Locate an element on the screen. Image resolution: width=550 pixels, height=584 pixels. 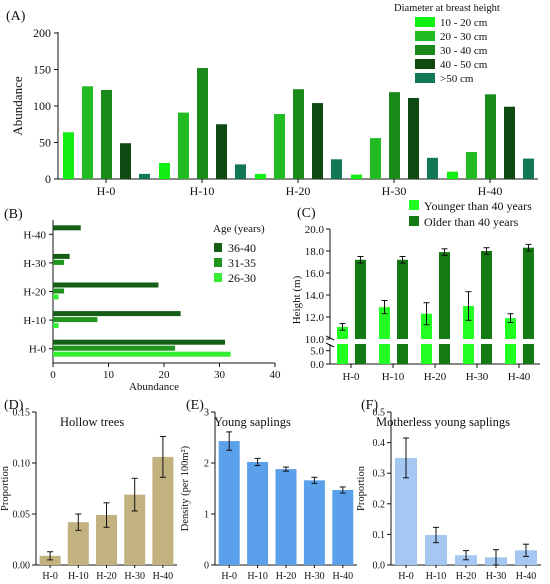
panel-b-legend-label: 36-40 is located at coordinates (242, 248).